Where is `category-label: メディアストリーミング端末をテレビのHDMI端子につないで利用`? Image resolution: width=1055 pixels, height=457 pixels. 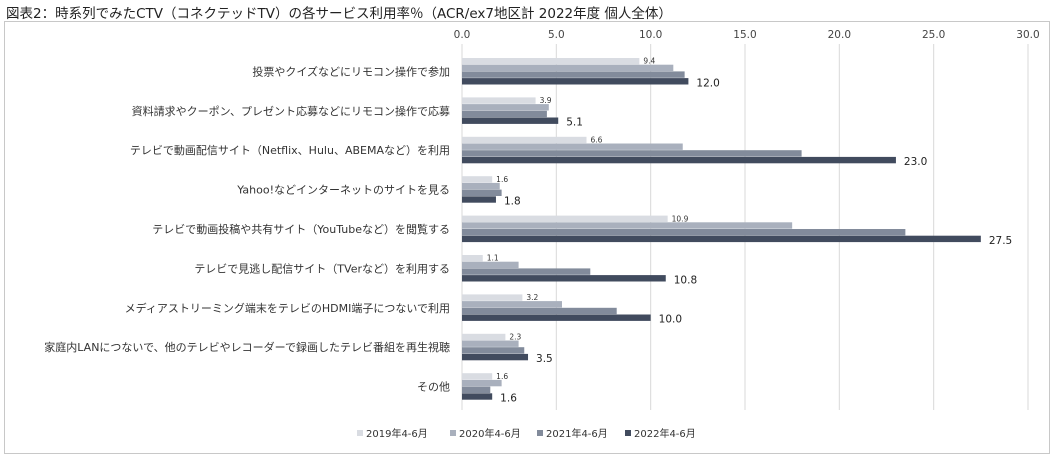
category-label: メディアストリーミング端末をテレビのHDMI端子につないで利用 is located at coordinates (287, 308).